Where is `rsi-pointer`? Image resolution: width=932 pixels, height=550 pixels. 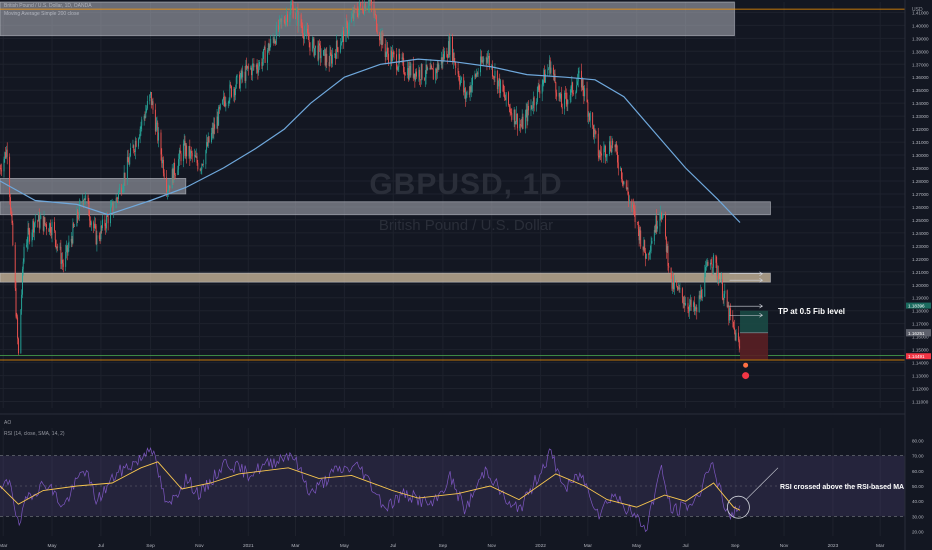 rsi-pointer is located at coordinates (762, 483).